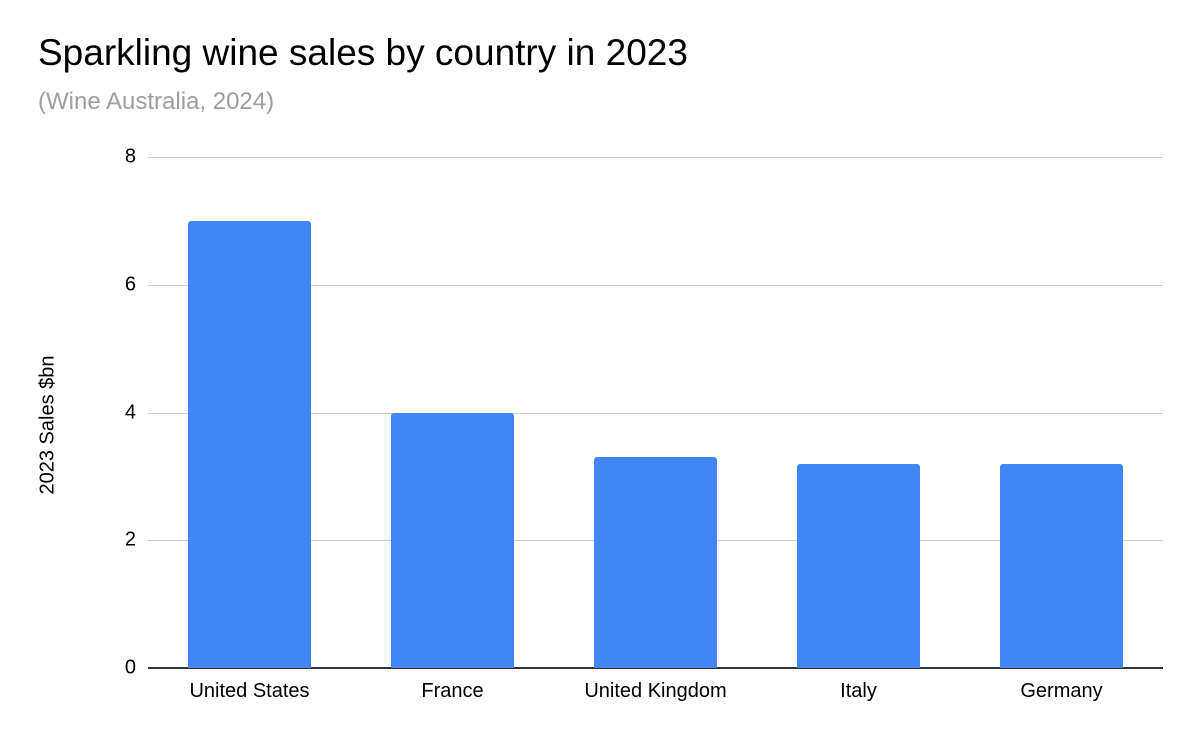 This screenshot has height=742, width=1200. What do you see at coordinates (130, 156) in the screenshot?
I see `y-tick-label: 8` at bounding box center [130, 156].